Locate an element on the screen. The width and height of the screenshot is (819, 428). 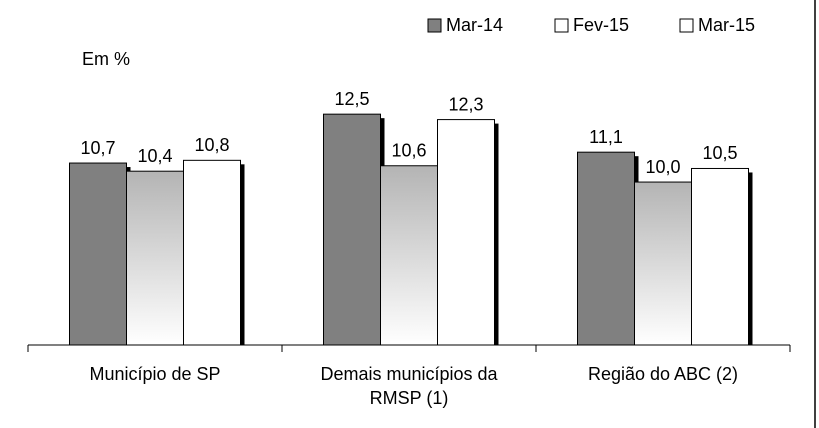
data-label: 10,5 is located at coordinates (719, 153).